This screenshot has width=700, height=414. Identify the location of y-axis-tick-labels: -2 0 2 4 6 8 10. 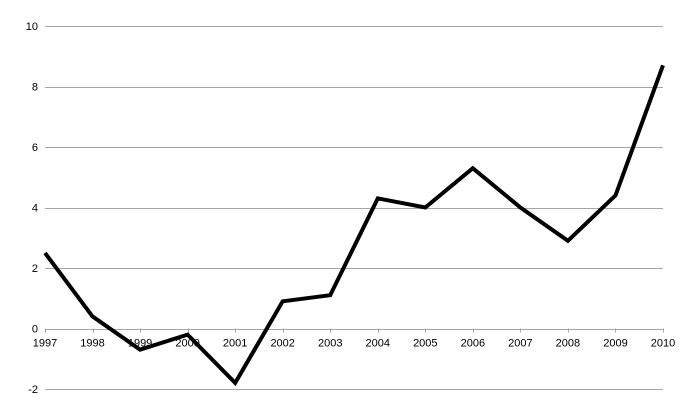
(32, 208).